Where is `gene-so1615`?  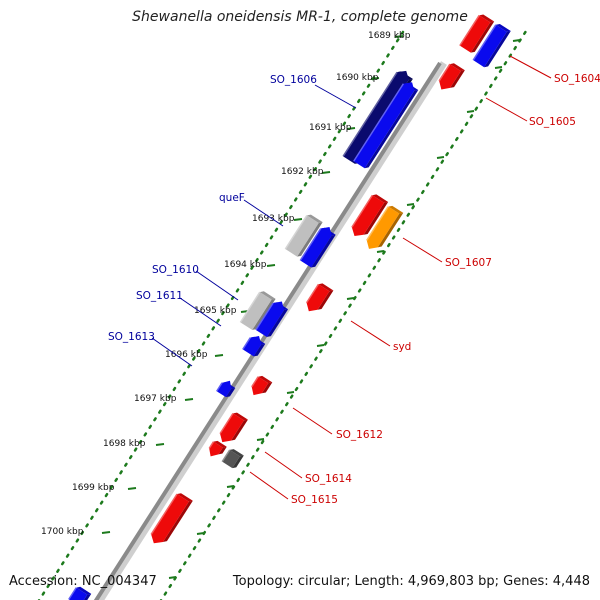
gene-so1615 is located at coordinates (232, 459).